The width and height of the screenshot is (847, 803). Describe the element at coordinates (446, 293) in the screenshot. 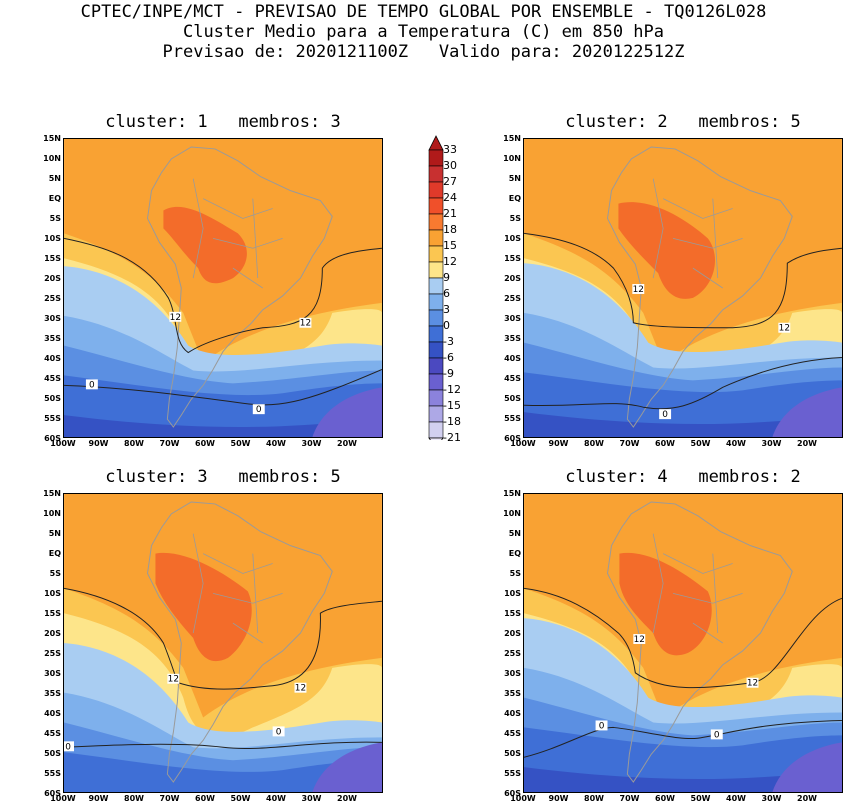

I see `colorbar-level-label: 6` at that location.